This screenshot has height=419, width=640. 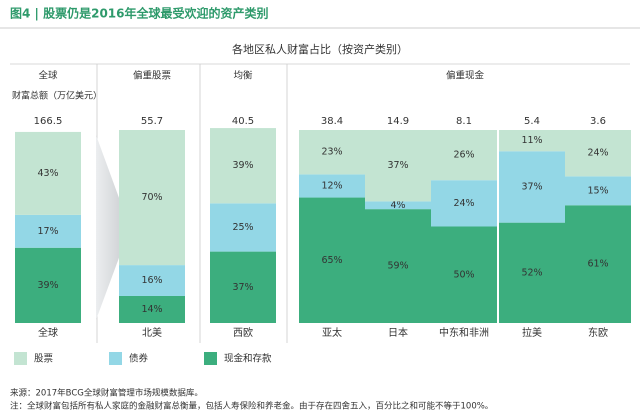 What do you see at coordinates (243, 76) in the screenshot?
I see `group-label: 均衡` at bounding box center [243, 76].